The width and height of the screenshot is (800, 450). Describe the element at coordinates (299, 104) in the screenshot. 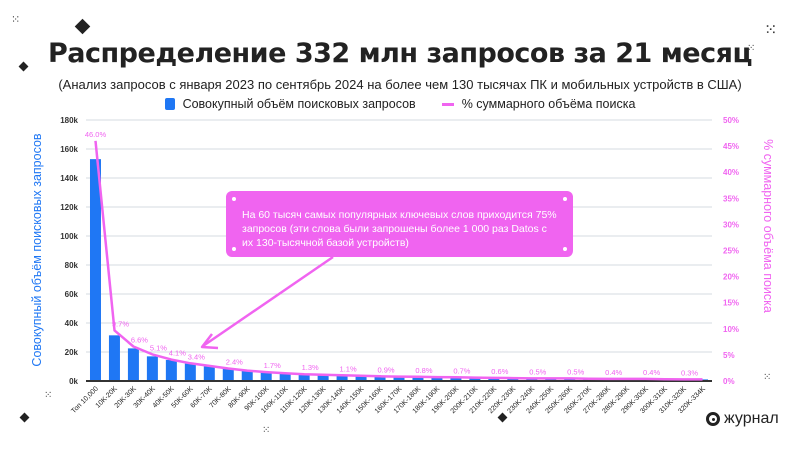

I see `legend-bar-label: Совокупный объём поисковых запросов` at that location.